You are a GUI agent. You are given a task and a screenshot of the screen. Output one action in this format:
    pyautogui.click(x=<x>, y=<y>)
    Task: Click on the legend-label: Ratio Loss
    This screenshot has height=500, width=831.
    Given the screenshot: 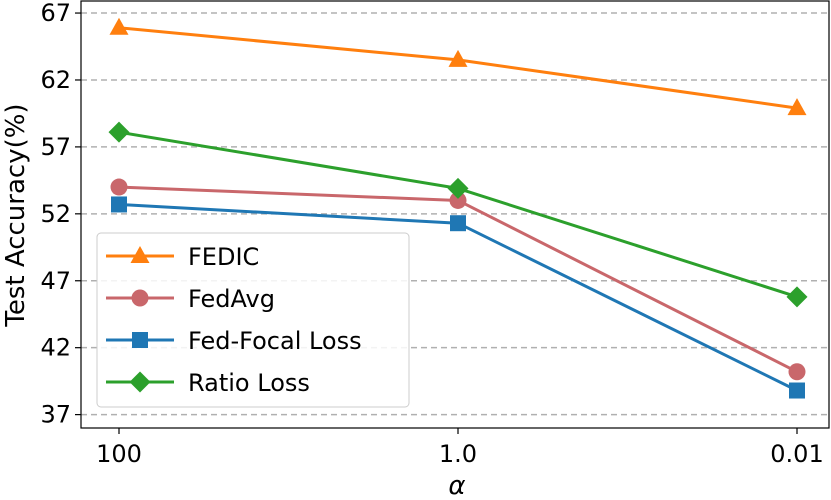 What is the action you would take?
    pyautogui.click(x=249, y=383)
    